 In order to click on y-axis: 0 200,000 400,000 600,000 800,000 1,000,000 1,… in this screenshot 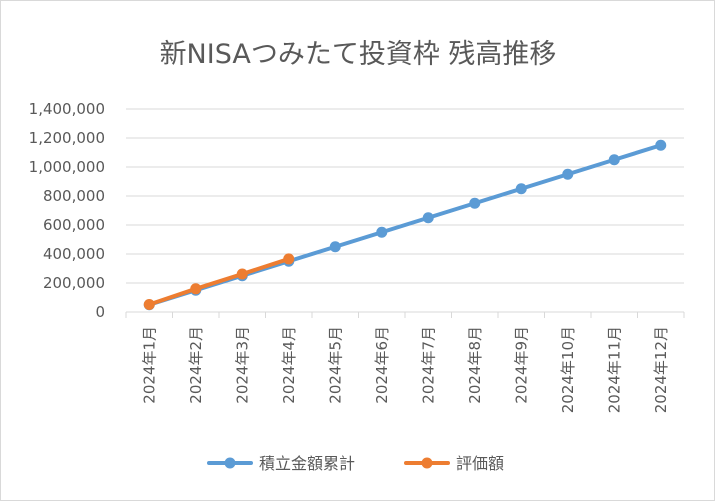, I will do `click(67, 210)`.